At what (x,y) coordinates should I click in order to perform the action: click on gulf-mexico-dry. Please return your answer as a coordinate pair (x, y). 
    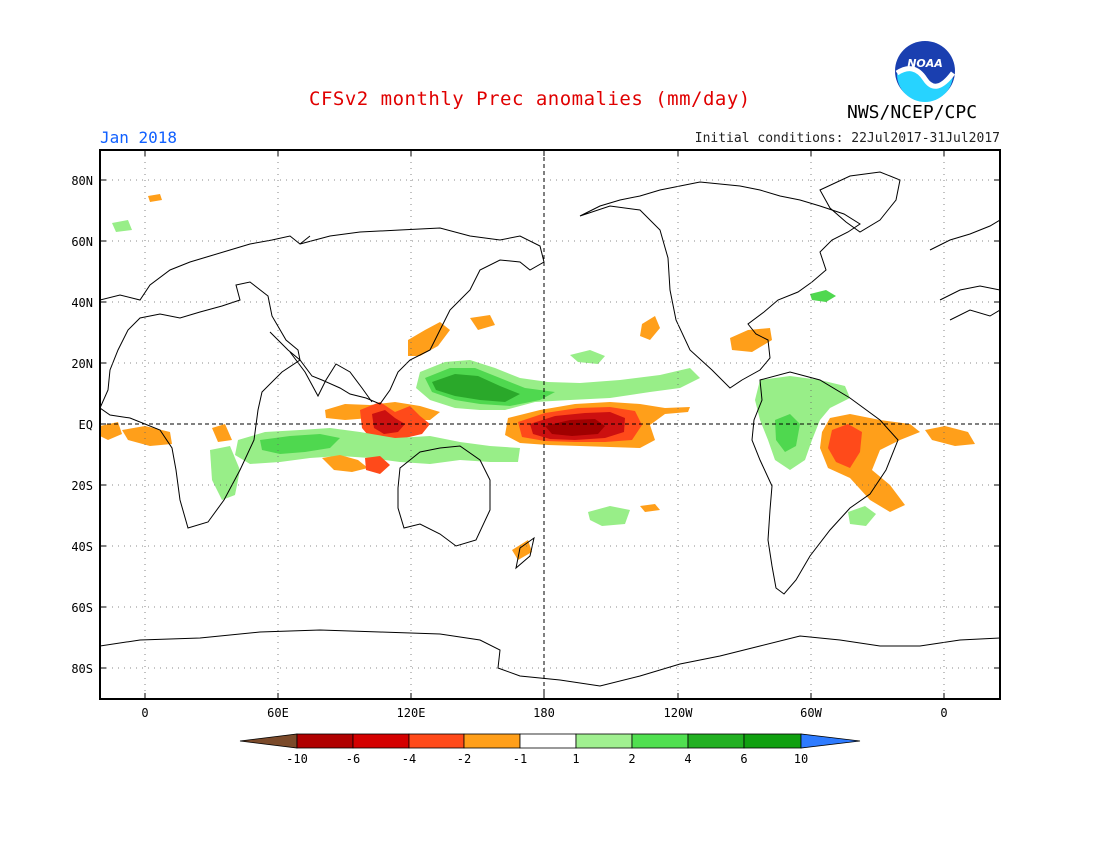
    Looking at the image, I should click on (751, 340).